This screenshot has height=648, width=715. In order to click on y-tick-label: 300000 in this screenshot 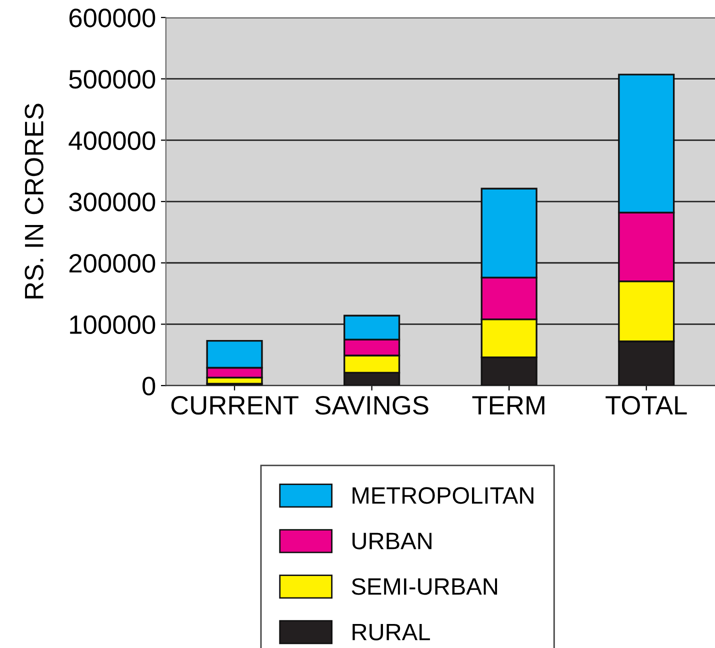, I will do `click(112, 202)`.